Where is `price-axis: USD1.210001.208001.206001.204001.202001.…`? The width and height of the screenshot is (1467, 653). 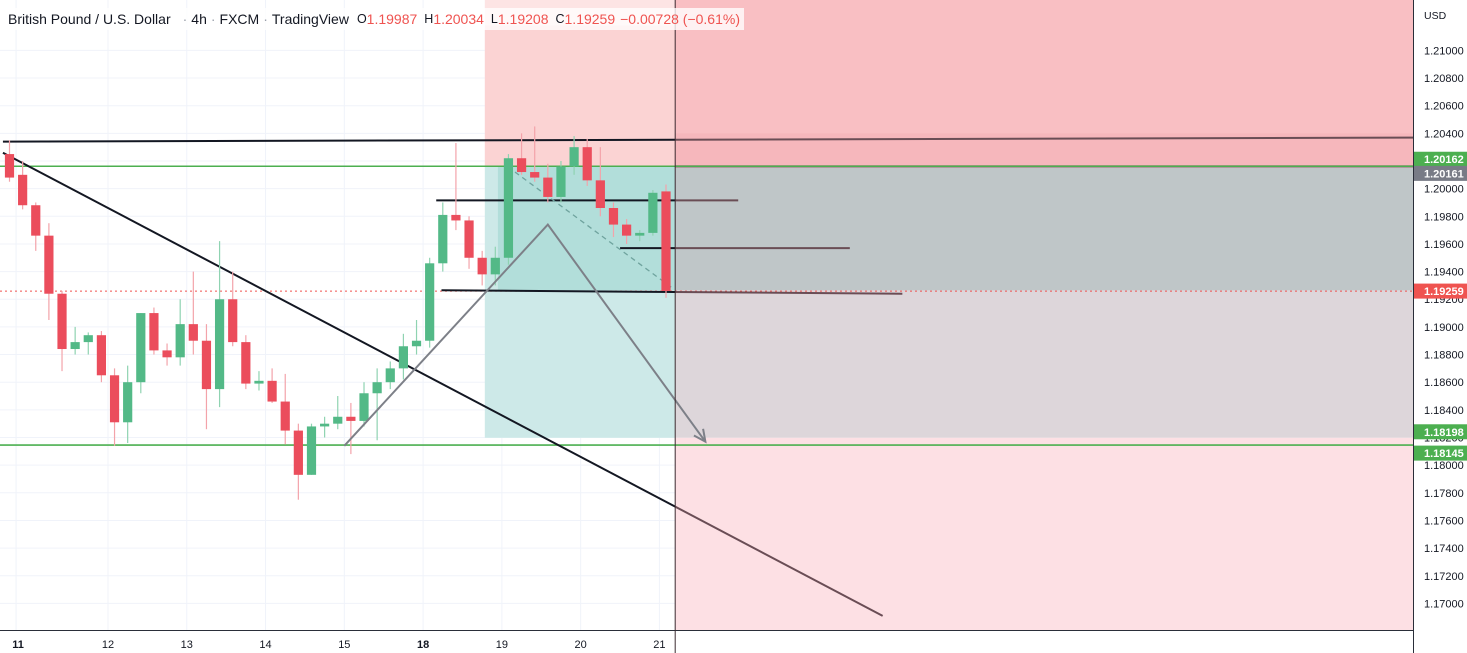
price-axis: USD1.210001.208001.206001.204001.202001.… is located at coordinates (1440, 326).